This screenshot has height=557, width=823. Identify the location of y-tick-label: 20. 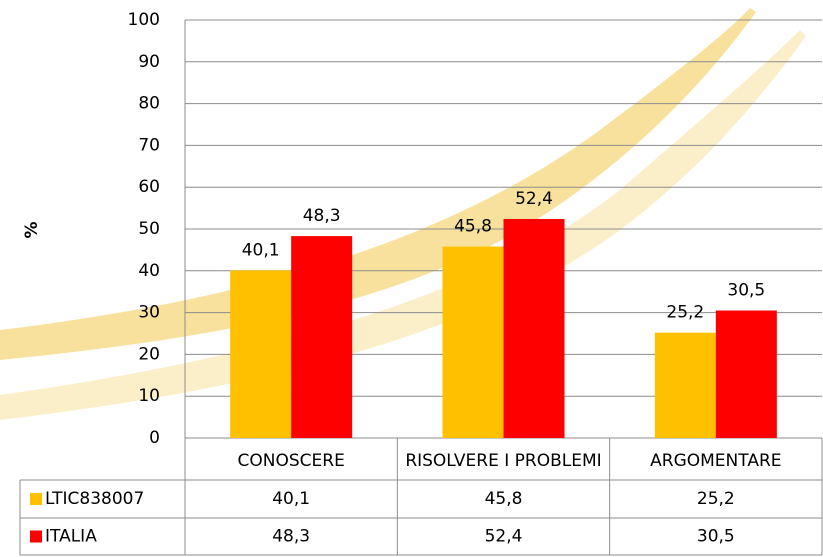
(149, 354).